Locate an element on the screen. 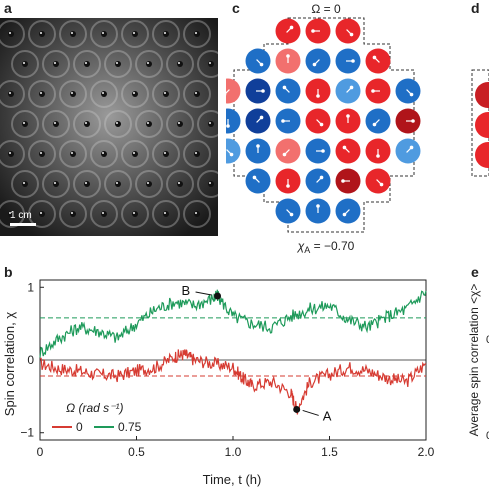 The image size is (489, 490). x-tick-label: 1.5 is located at coordinates (329, 452).